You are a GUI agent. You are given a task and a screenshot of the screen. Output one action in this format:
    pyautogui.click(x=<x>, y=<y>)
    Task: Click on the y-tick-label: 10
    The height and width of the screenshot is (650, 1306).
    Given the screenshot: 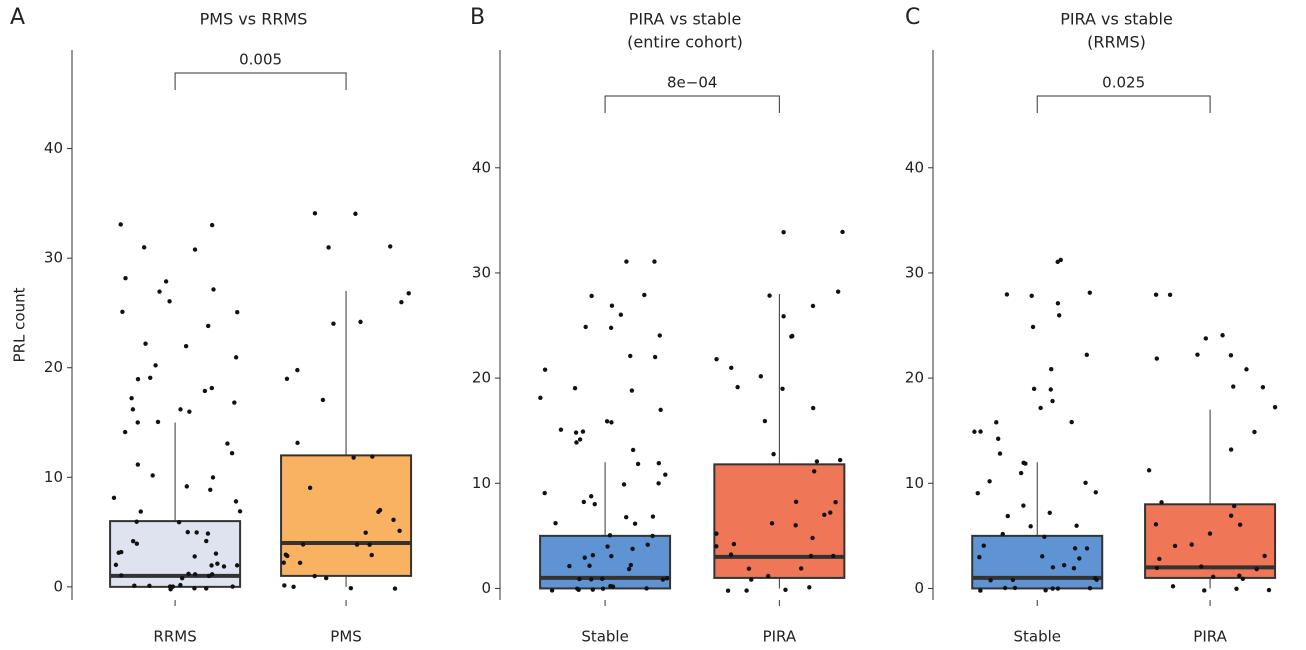 What is the action you would take?
    pyautogui.click(x=481, y=483)
    